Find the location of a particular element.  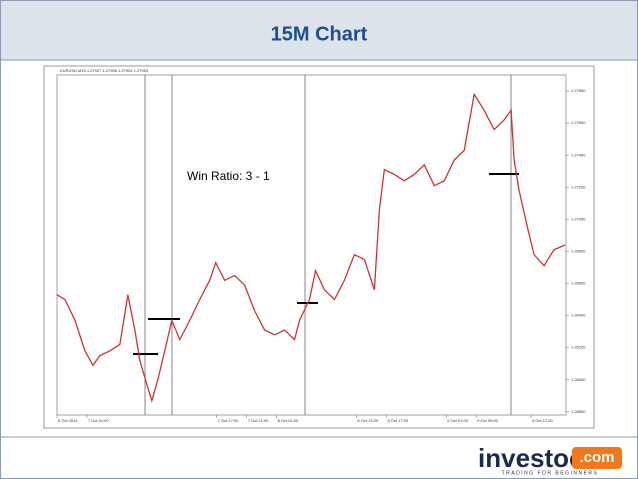

x-tick-label: 9 Oct 05:00 is located at coordinates (487, 420).